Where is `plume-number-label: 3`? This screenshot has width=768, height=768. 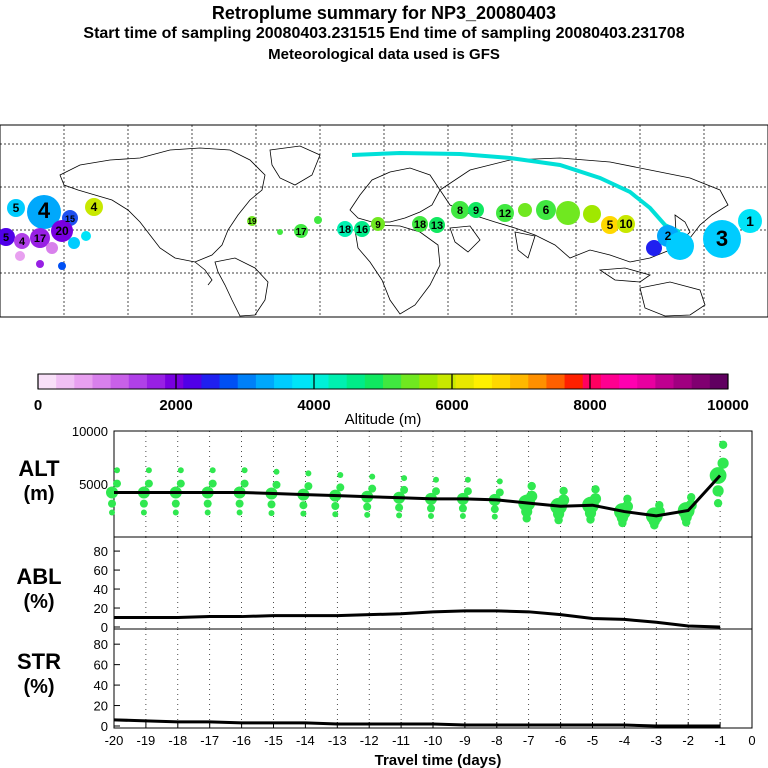
plume-number-label: 3 is located at coordinates (722, 238).